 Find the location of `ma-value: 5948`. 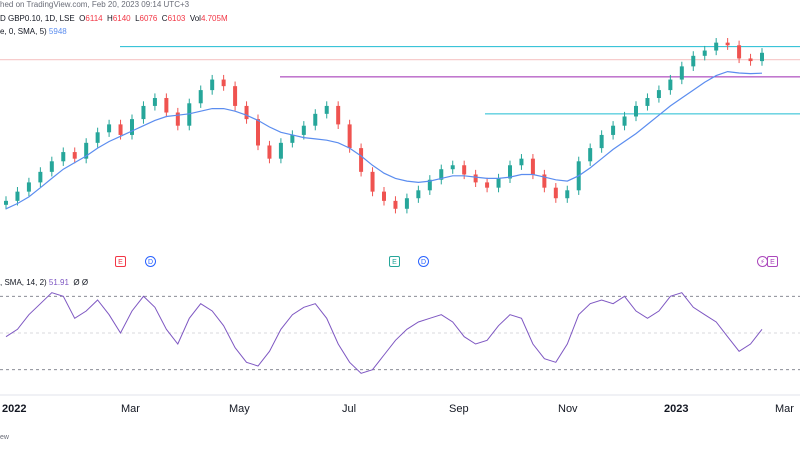

ma-value: 5948 is located at coordinates (57, 31).